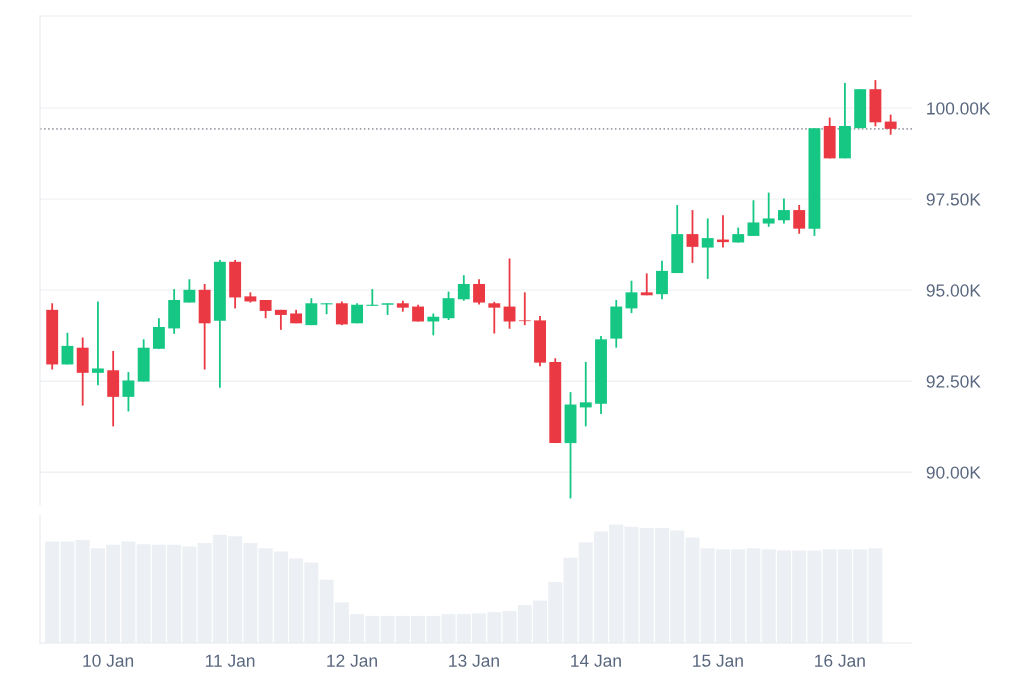 Image resolution: width=1024 pixels, height=683 pixels. What do you see at coordinates (953, 290) in the screenshot?
I see `y-tick-label: 95.00K` at bounding box center [953, 290].